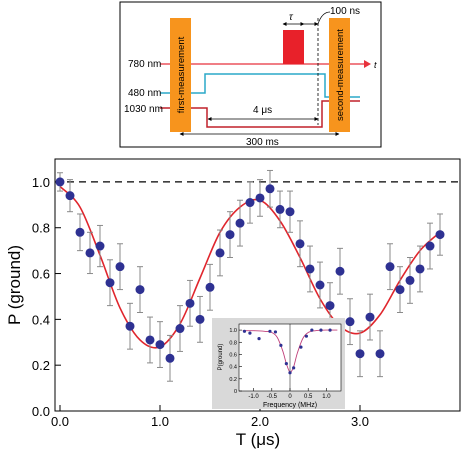 This screenshot has height=451, width=463. I want to click on x-tick-label: 2.0, so click(260, 421).